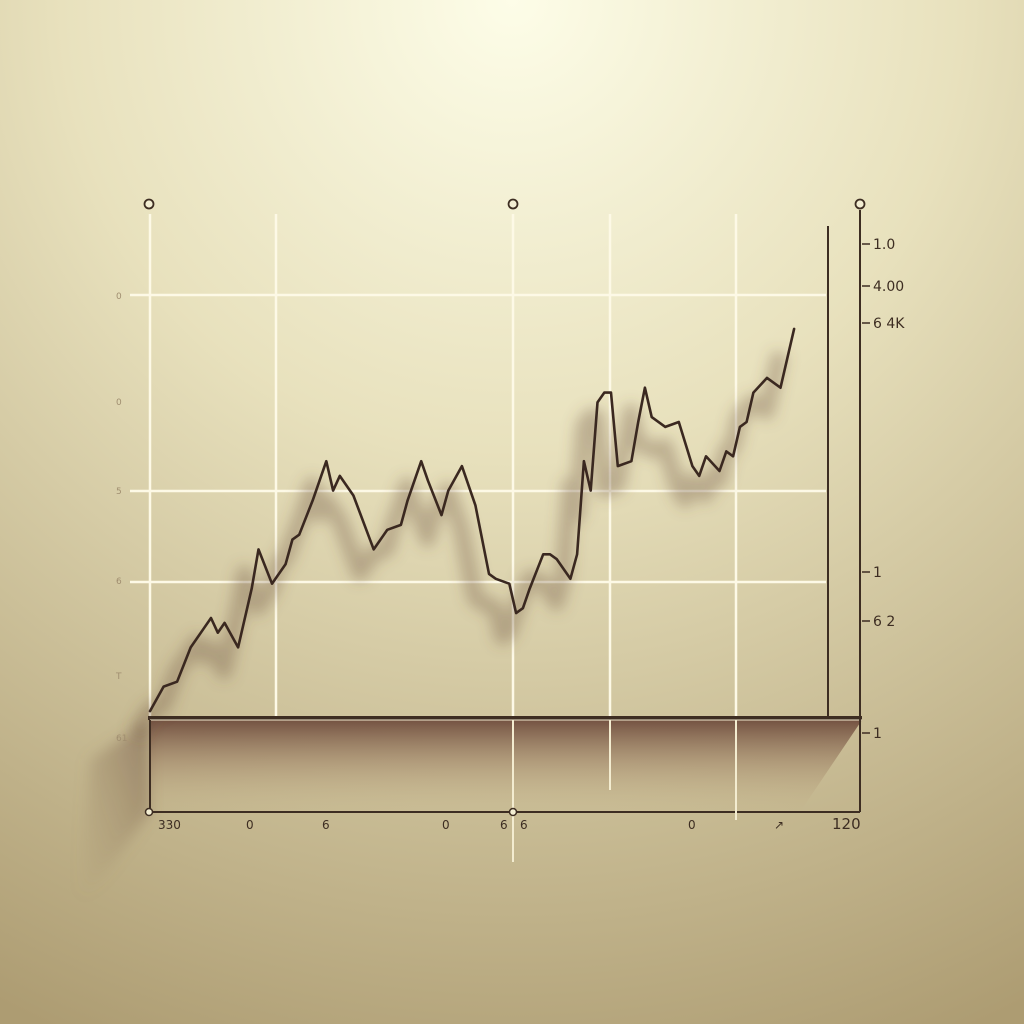 The height and width of the screenshot is (1024, 1024). Describe the element at coordinates (513, 204) in the screenshot. I see `axis-marker-center` at that location.